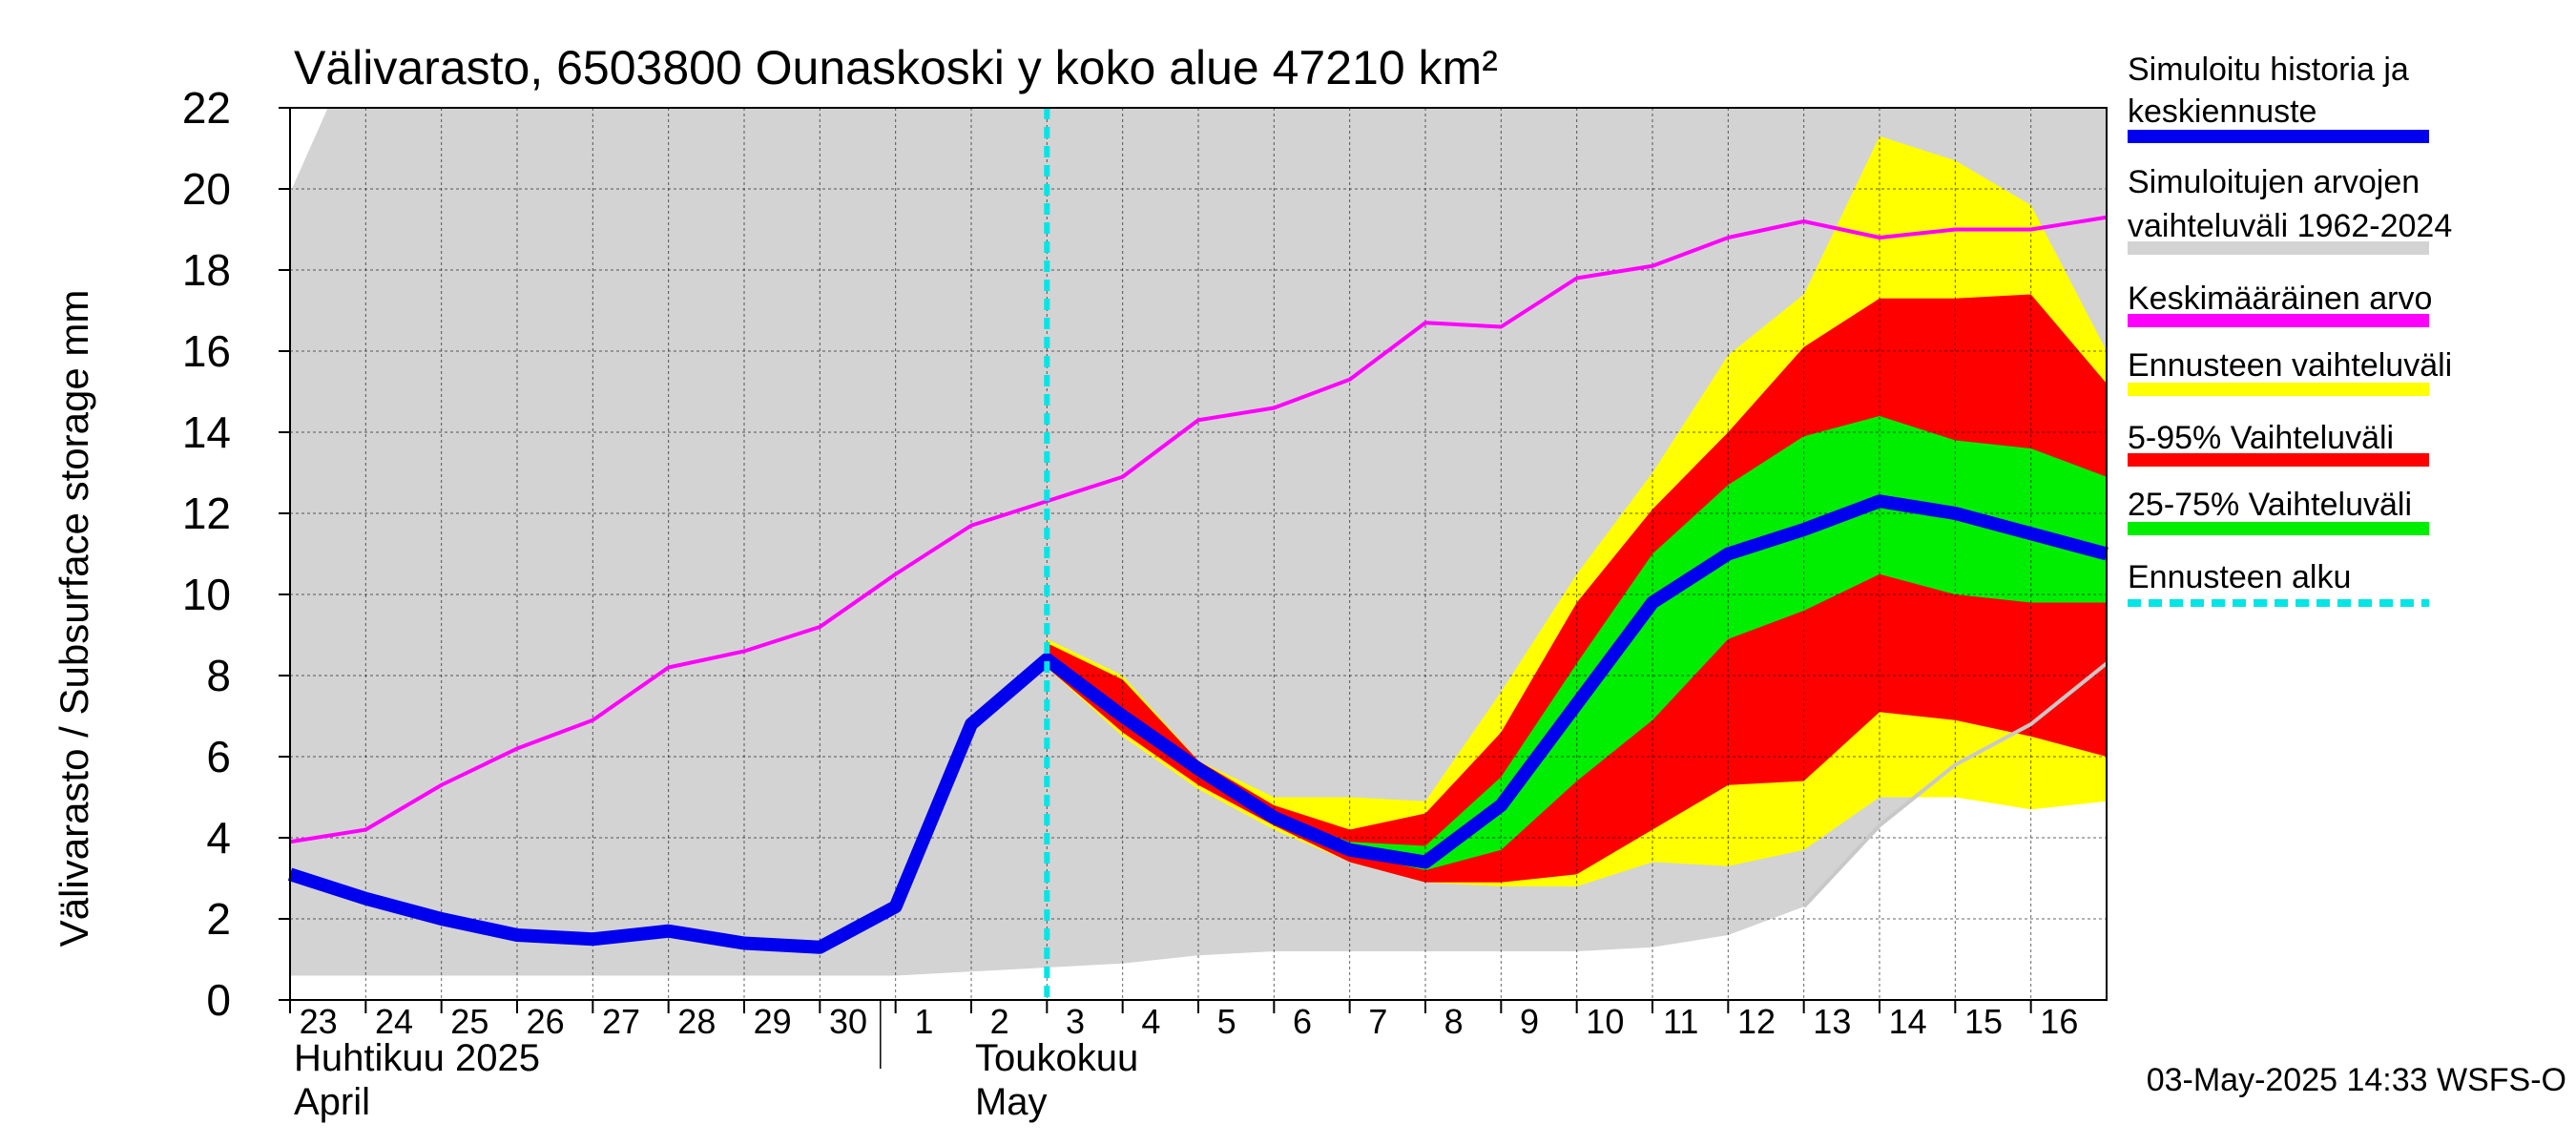 This screenshot has height=1145, width=2576. What do you see at coordinates (1226, 1022) in the screenshot?
I see `x-tick-label-12: 5` at bounding box center [1226, 1022].